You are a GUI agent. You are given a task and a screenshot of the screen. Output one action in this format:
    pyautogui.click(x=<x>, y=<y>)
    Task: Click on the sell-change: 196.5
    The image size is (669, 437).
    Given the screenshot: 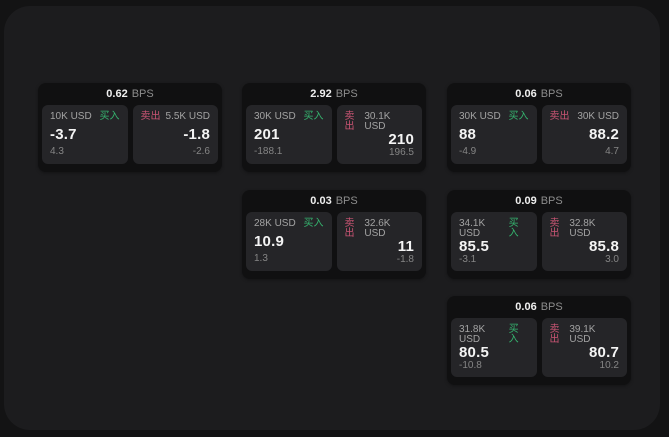 What is the action you would take?
    pyautogui.click(x=401, y=152)
    